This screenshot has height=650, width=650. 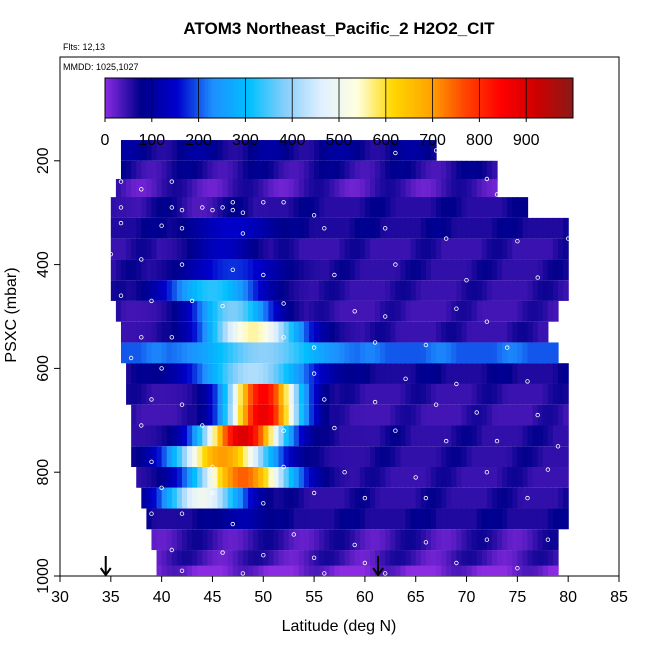 What do you see at coordinates (213, 597) in the screenshot?
I see `x-tick-label: 45` at bounding box center [213, 597].